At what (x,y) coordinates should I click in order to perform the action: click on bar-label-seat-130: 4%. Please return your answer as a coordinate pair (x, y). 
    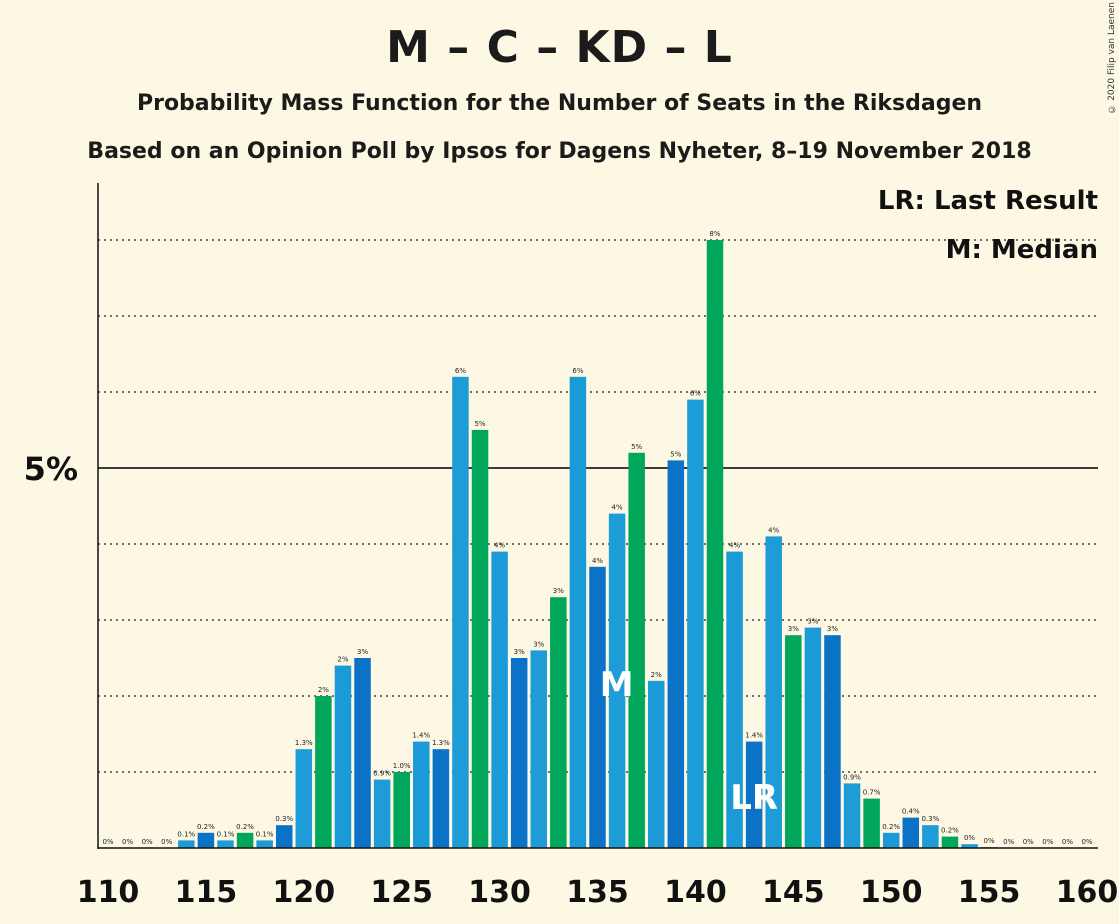
    Looking at the image, I should click on (499, 546).